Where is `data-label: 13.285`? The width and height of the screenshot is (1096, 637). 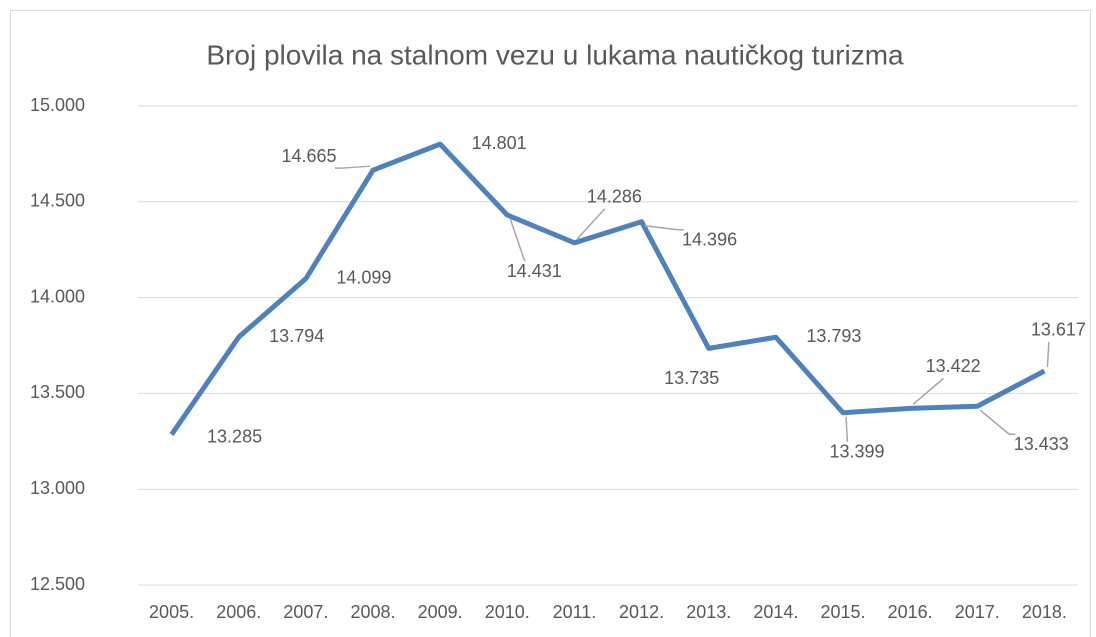
data-label: 13.285 is located at coordinates (234, 436).